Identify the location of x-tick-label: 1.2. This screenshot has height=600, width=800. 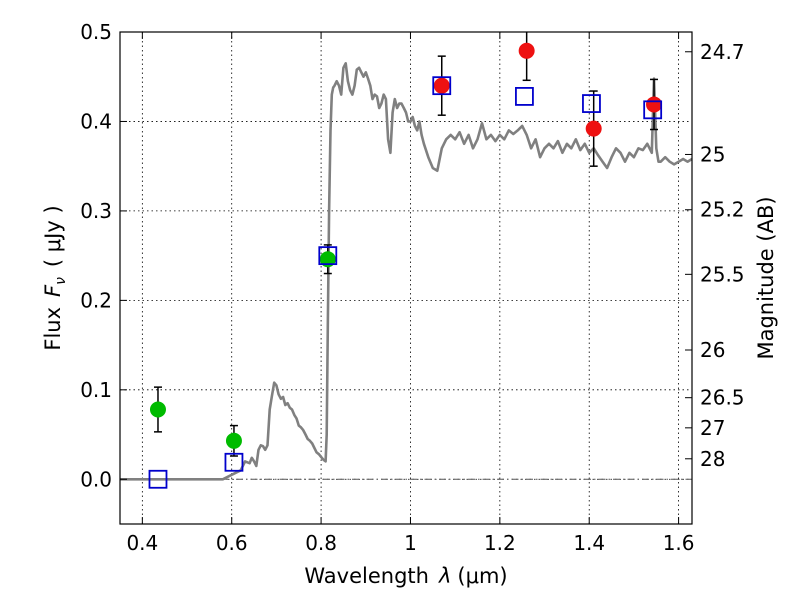
(500, 543).